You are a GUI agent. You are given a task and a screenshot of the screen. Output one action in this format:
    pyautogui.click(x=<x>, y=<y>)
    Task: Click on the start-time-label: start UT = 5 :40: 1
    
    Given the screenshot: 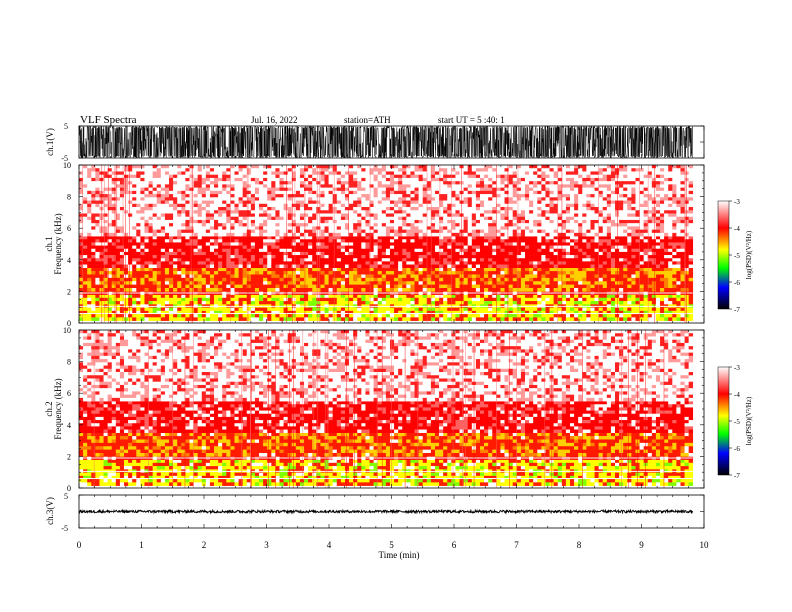 What is the action you would take?
    pyautogui.click(x=471, y=120)
    